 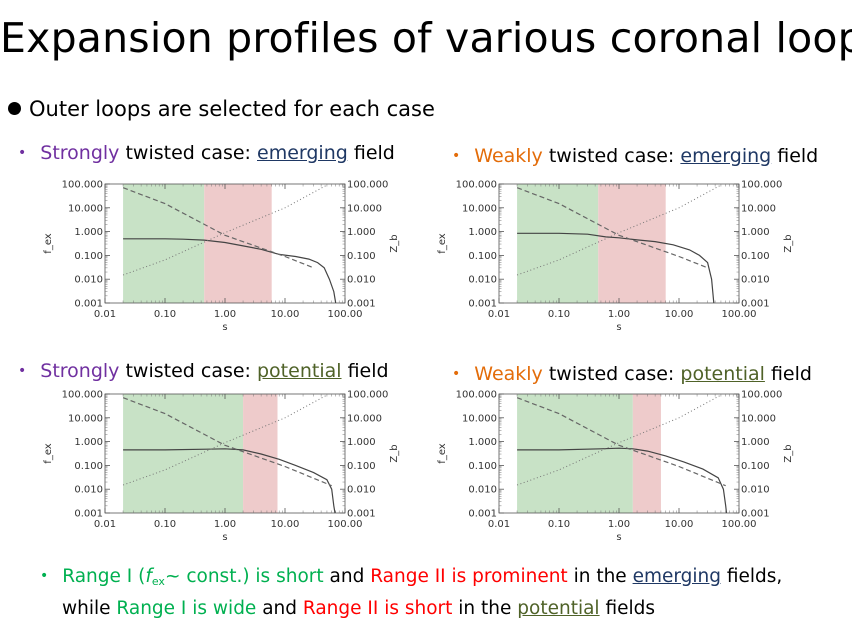 I want to click on summary-range1-label: Range I (, so click(x=104, y=576).